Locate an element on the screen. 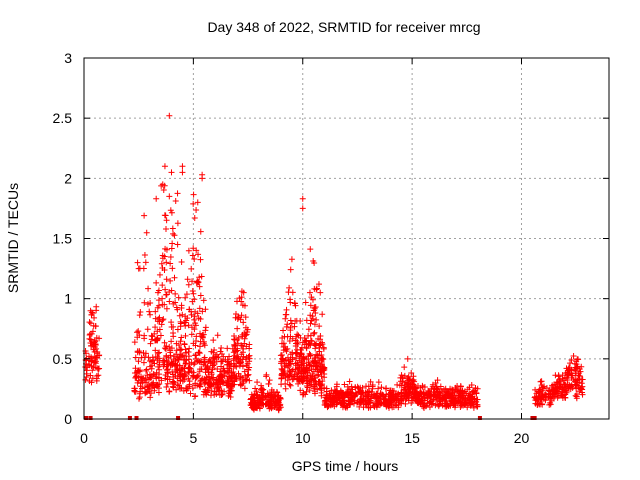 This screenshot has width=640, height=480. zero-value-marker is located at coordinates (86, 418).